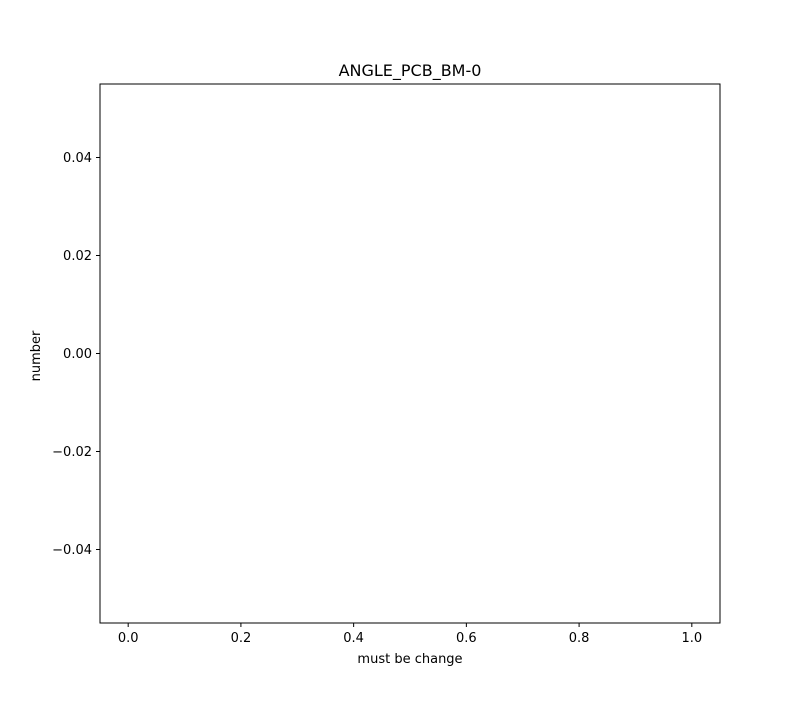  What do you see at coordinates (579, 638) in the screenshot?
I see `x-tick-label: 0.8` at bounding box center [579, 638].